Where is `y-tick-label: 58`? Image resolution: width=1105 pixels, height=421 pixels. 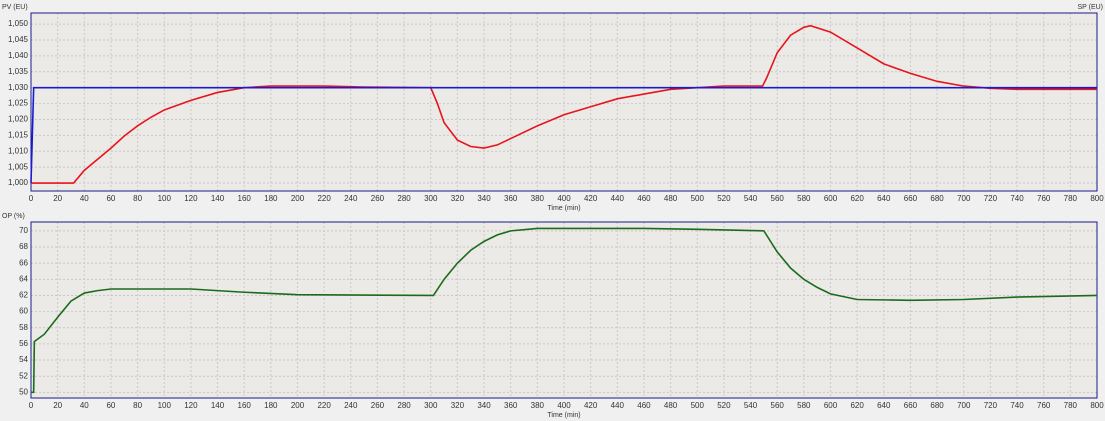
y-tick-label: 58 is located at coordinates (23, 327).